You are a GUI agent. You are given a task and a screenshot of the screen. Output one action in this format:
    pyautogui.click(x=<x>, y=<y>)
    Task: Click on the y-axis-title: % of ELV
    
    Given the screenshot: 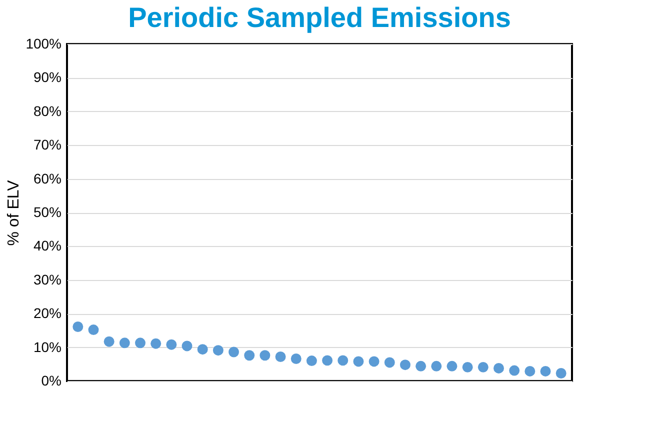 What is the action you would take?
    pyautogui.click(x=14, y=213)
    